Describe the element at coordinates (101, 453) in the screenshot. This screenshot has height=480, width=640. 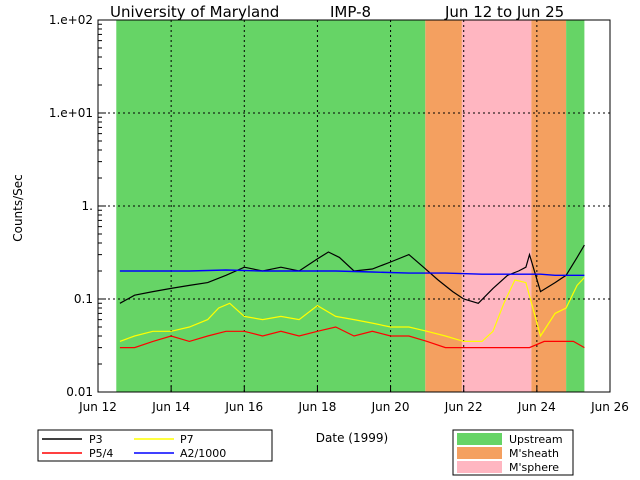
I see `legend-label-p5-4: P5/4` at that location.